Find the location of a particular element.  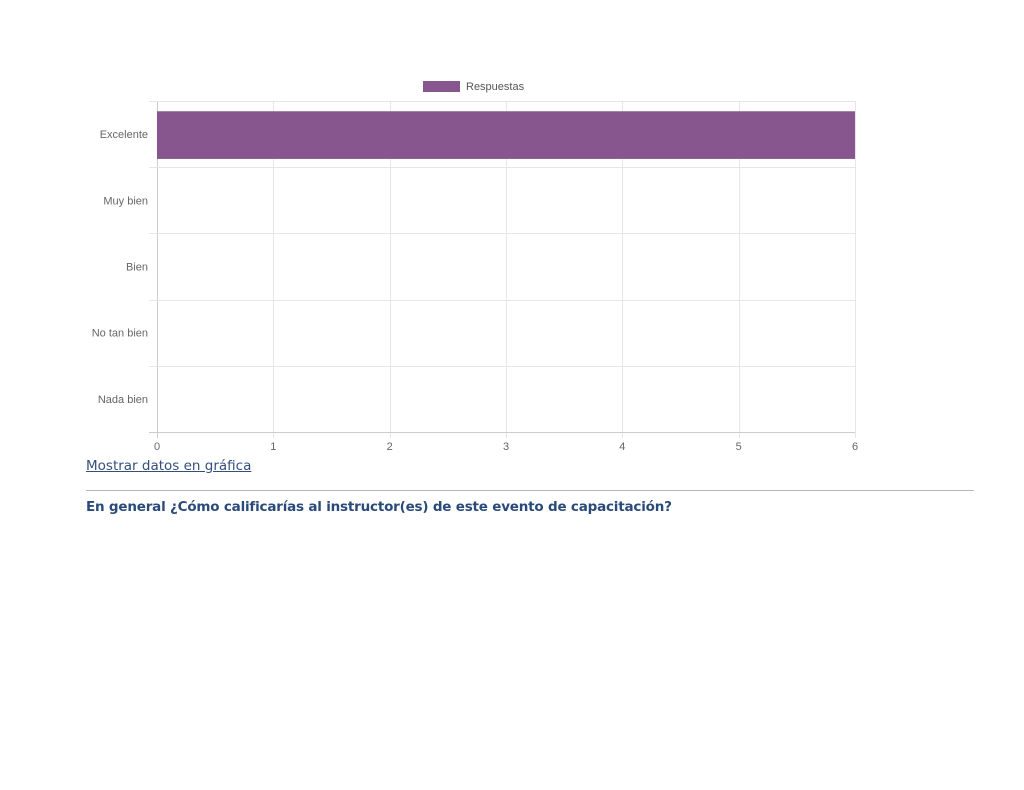

x-tick-label: 0 is located at coordinates (157, 447).